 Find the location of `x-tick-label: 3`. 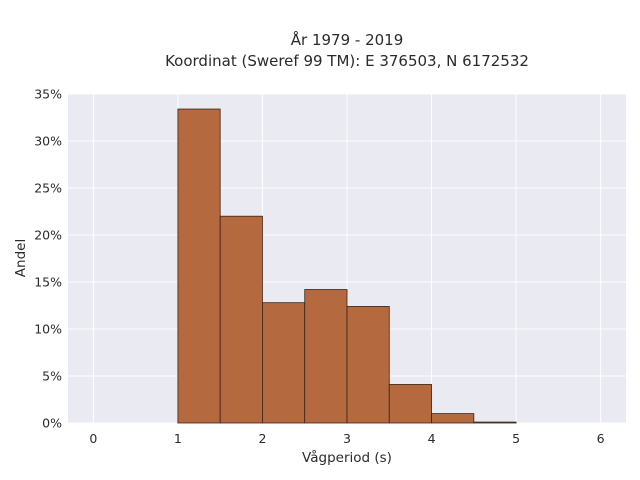

x-tick-label: 3 is located at coordinates (347, 438).